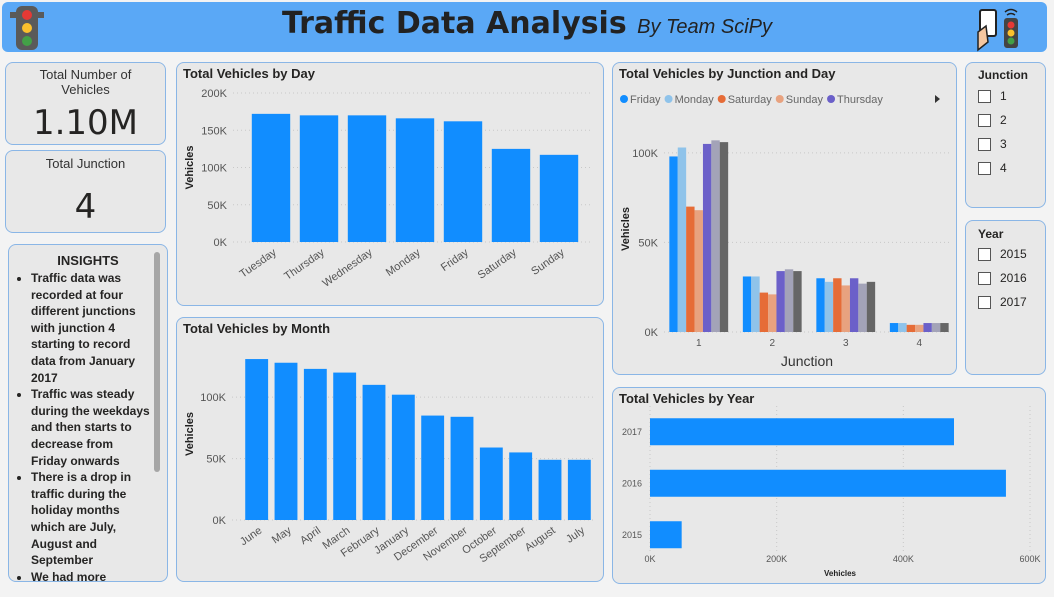  I want to click on slicer-title: Year, so click(991, 234).